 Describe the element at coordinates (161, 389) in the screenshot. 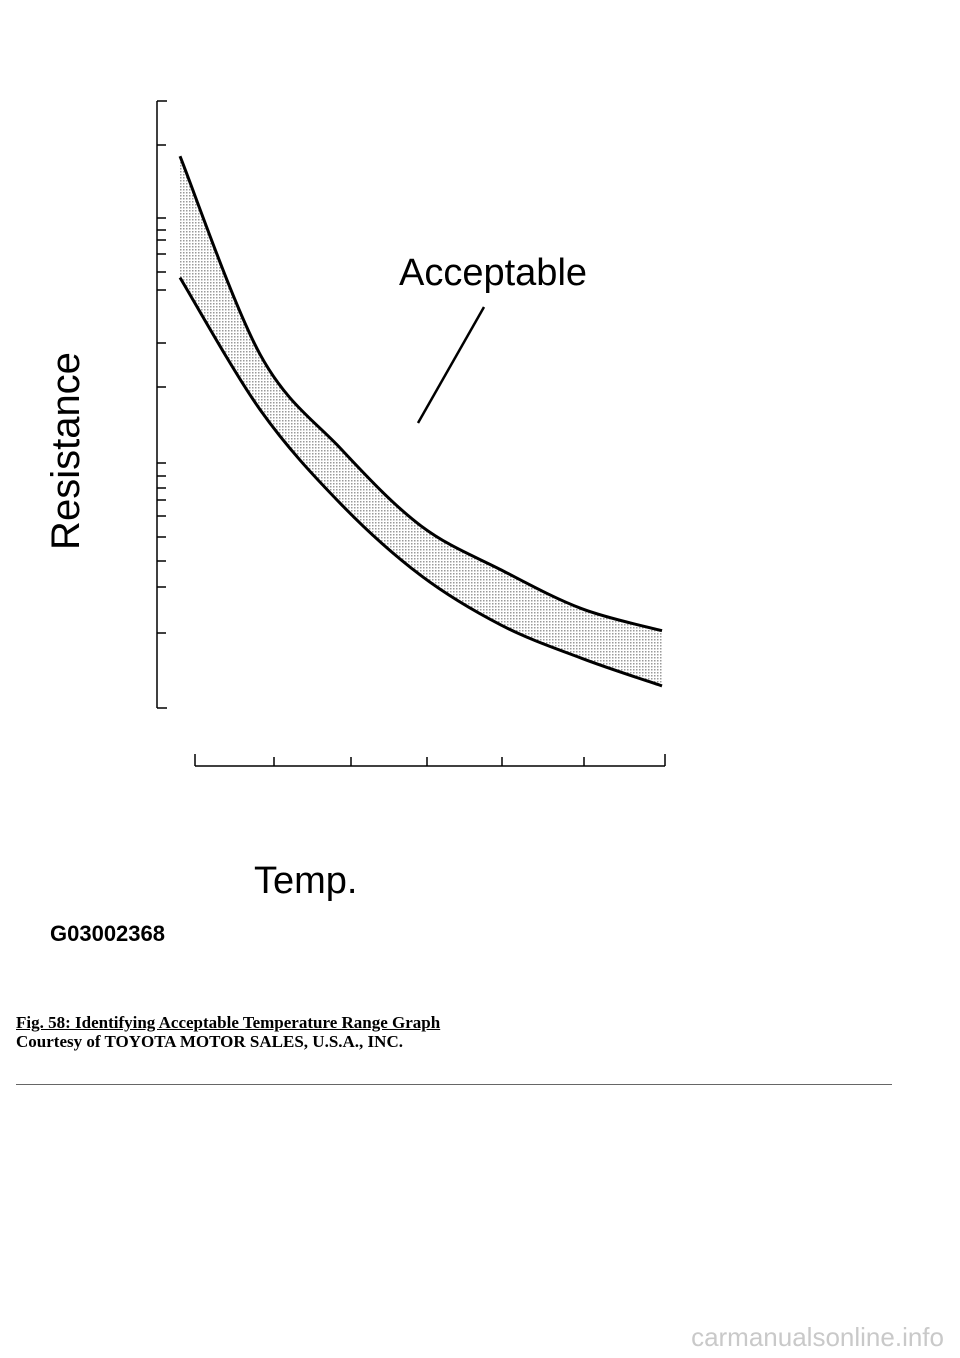

I see `y-axis-ticks` at that location.